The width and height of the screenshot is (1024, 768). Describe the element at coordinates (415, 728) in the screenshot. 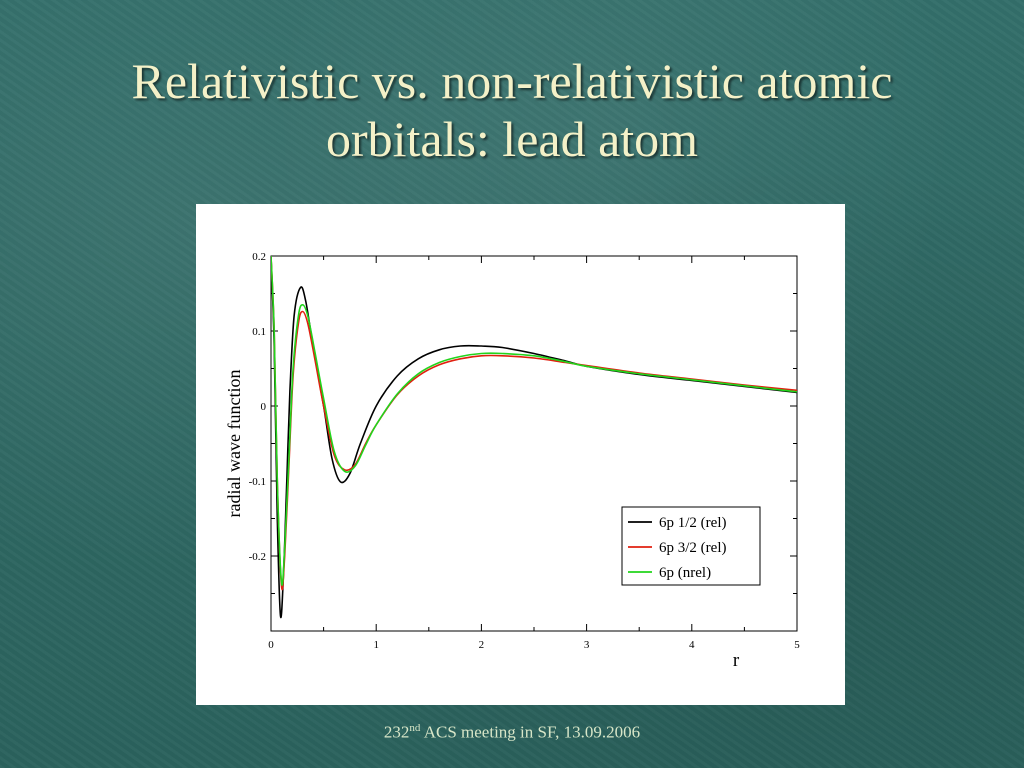

I see `footer-superscript: nd` at that location.